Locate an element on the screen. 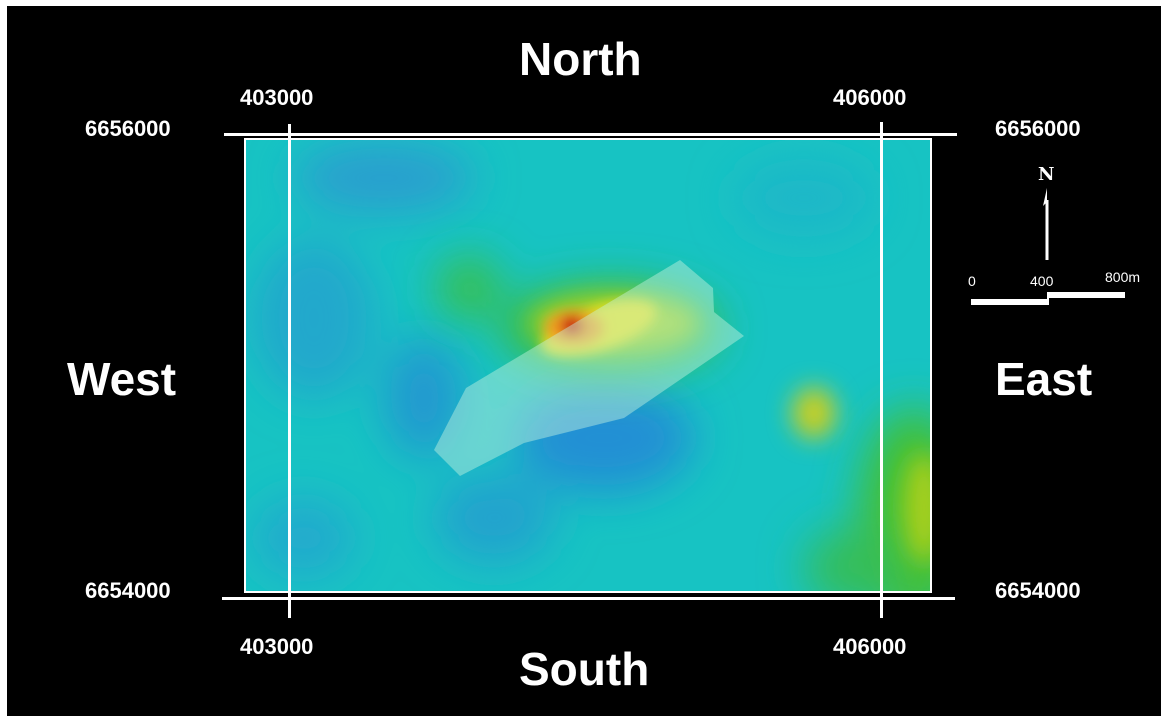 This screenshot has width=1168, height=722. scale-tick-800m: 800m is located at coordinates (1123, 277).